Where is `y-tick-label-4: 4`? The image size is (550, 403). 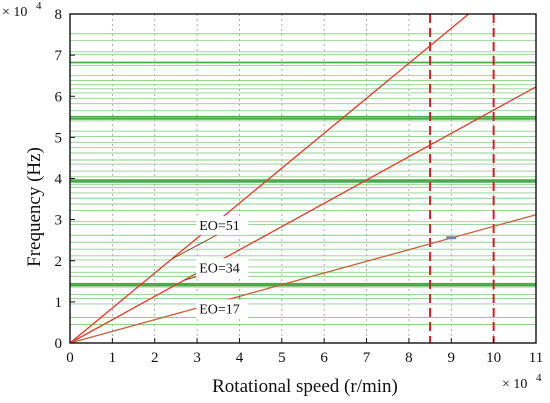
y-tick-label-4: 4 is located at coordinates (59, 180).